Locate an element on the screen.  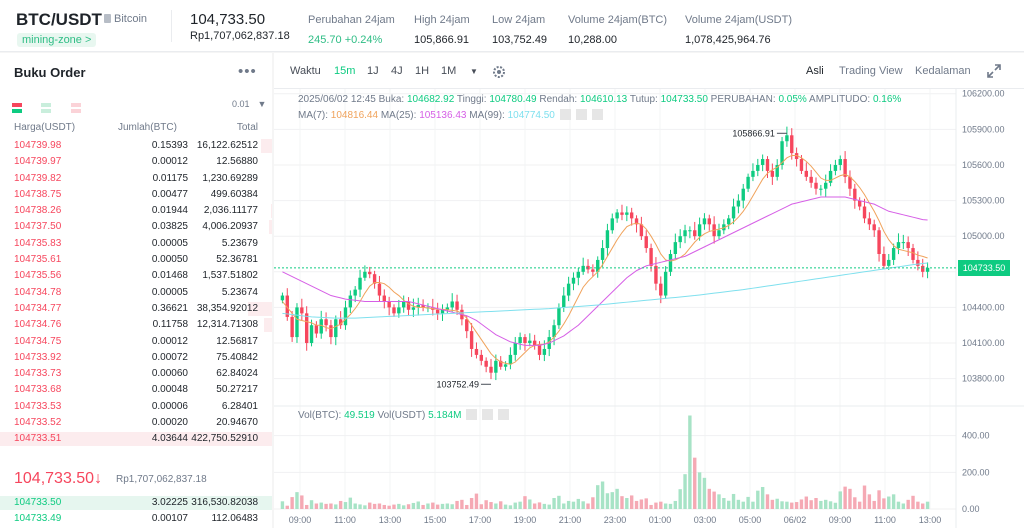
ask-row: 104733.53 0.00006 6.28401 is located at coordinates (136, 407).